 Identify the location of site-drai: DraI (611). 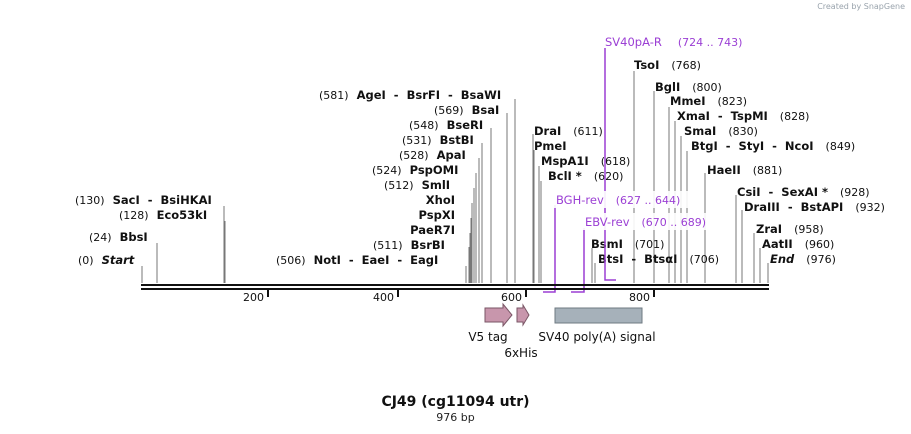
(568, 131).